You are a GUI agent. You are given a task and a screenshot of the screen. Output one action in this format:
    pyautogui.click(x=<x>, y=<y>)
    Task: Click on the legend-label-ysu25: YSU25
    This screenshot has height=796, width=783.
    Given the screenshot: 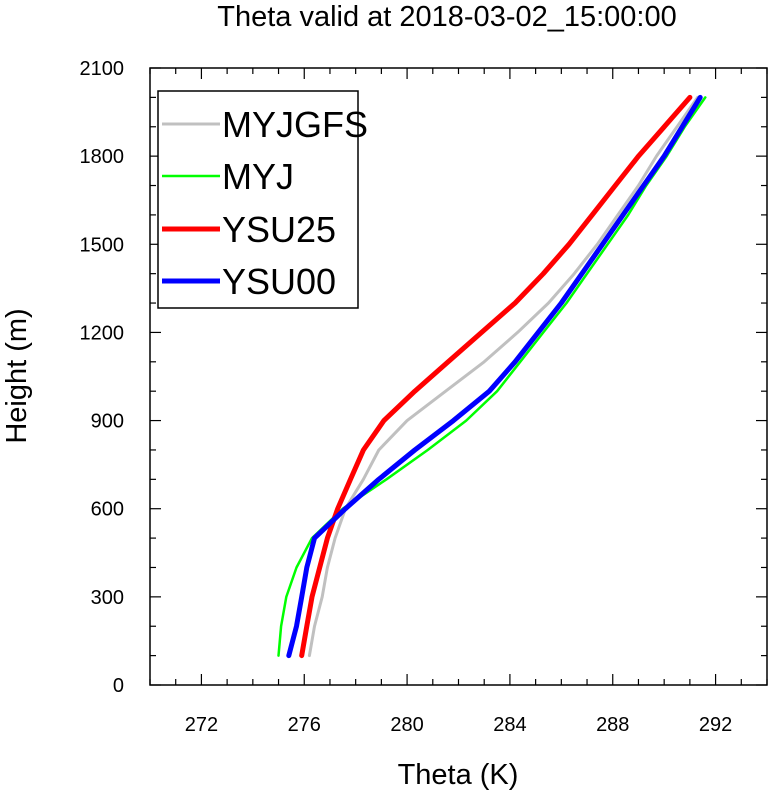 What is the action you would take?
    pyautogui.click(x=279, y=229)
    